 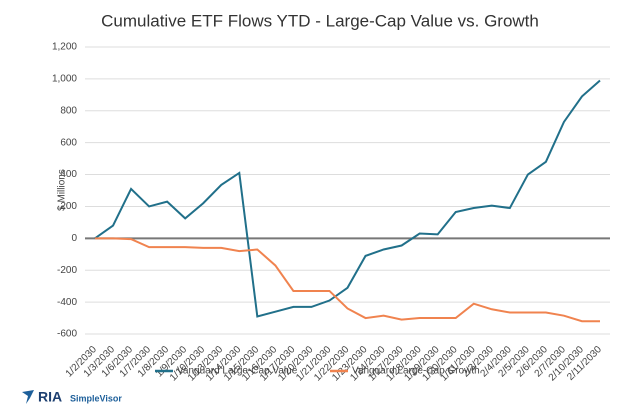 I want to click on y-tick-label: 800, so click(x=68, y=110).